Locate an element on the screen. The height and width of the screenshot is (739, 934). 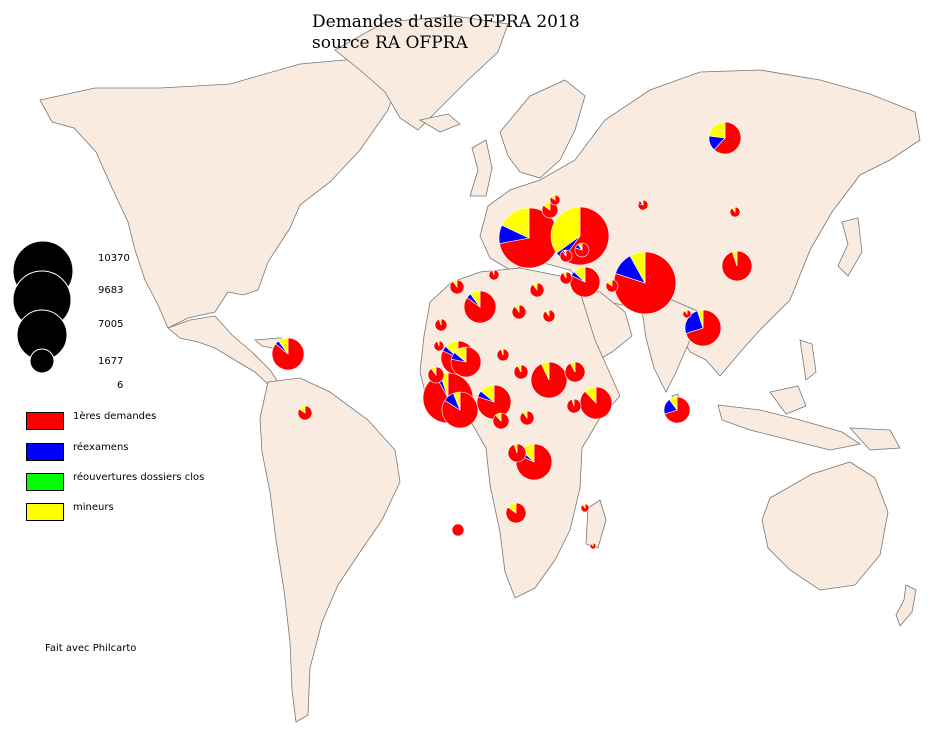
legend-label-reopened: réouvertures dossiers clos is located at coordinates (139, 477).